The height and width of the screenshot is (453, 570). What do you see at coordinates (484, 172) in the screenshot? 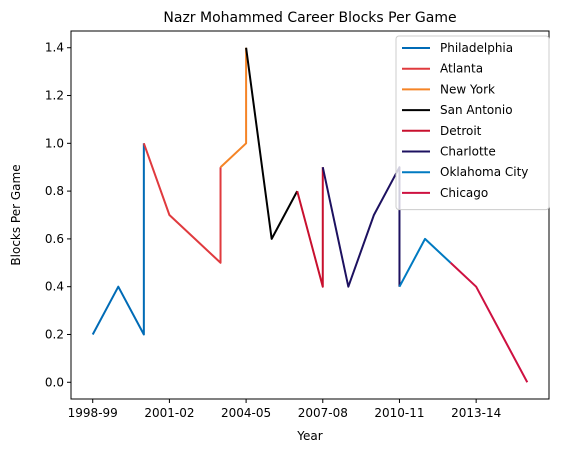
I see `legend-label: Oklahoma City` at bounding box center [484, 172].